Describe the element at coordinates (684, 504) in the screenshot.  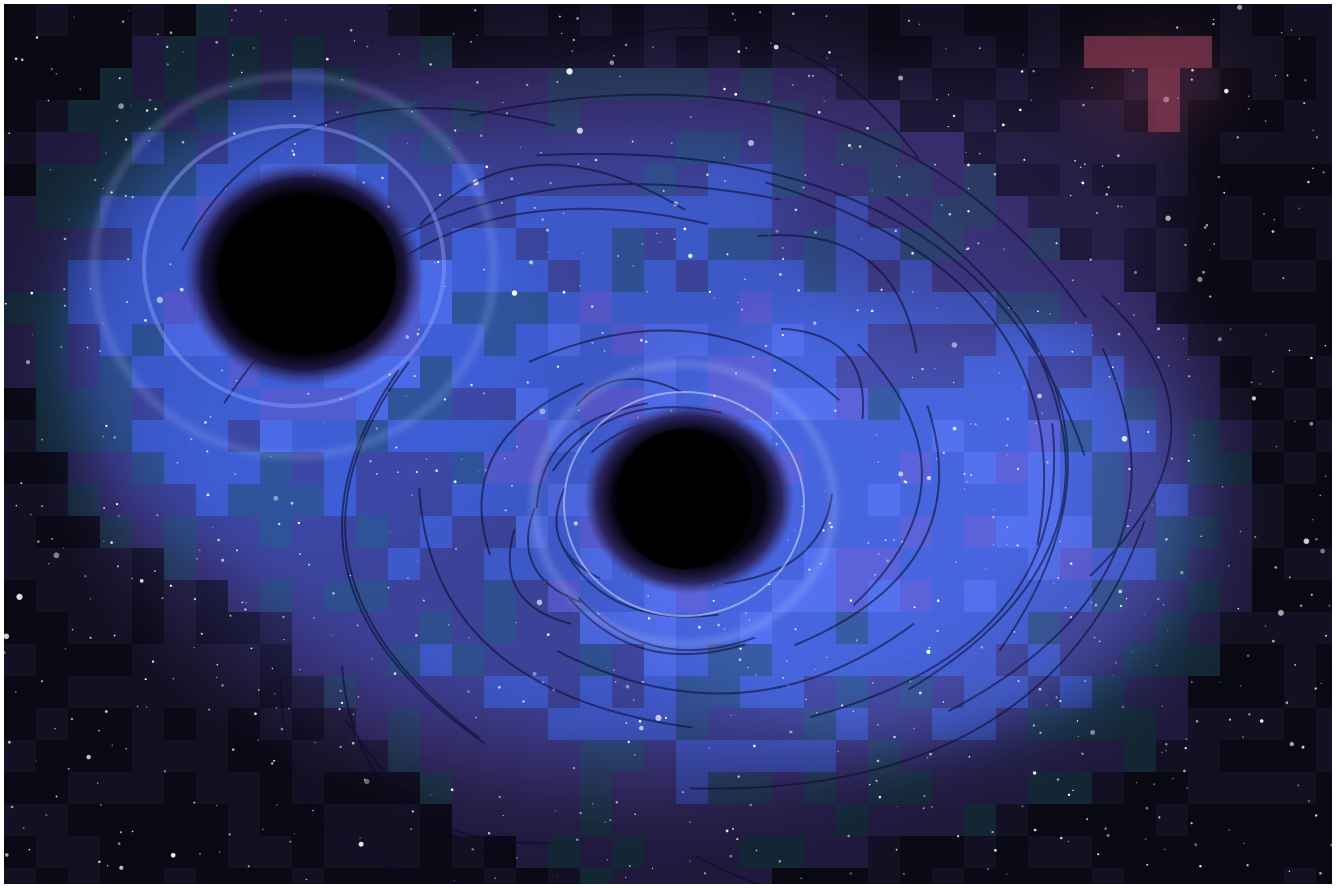
I see `black-hole-center` at that location.